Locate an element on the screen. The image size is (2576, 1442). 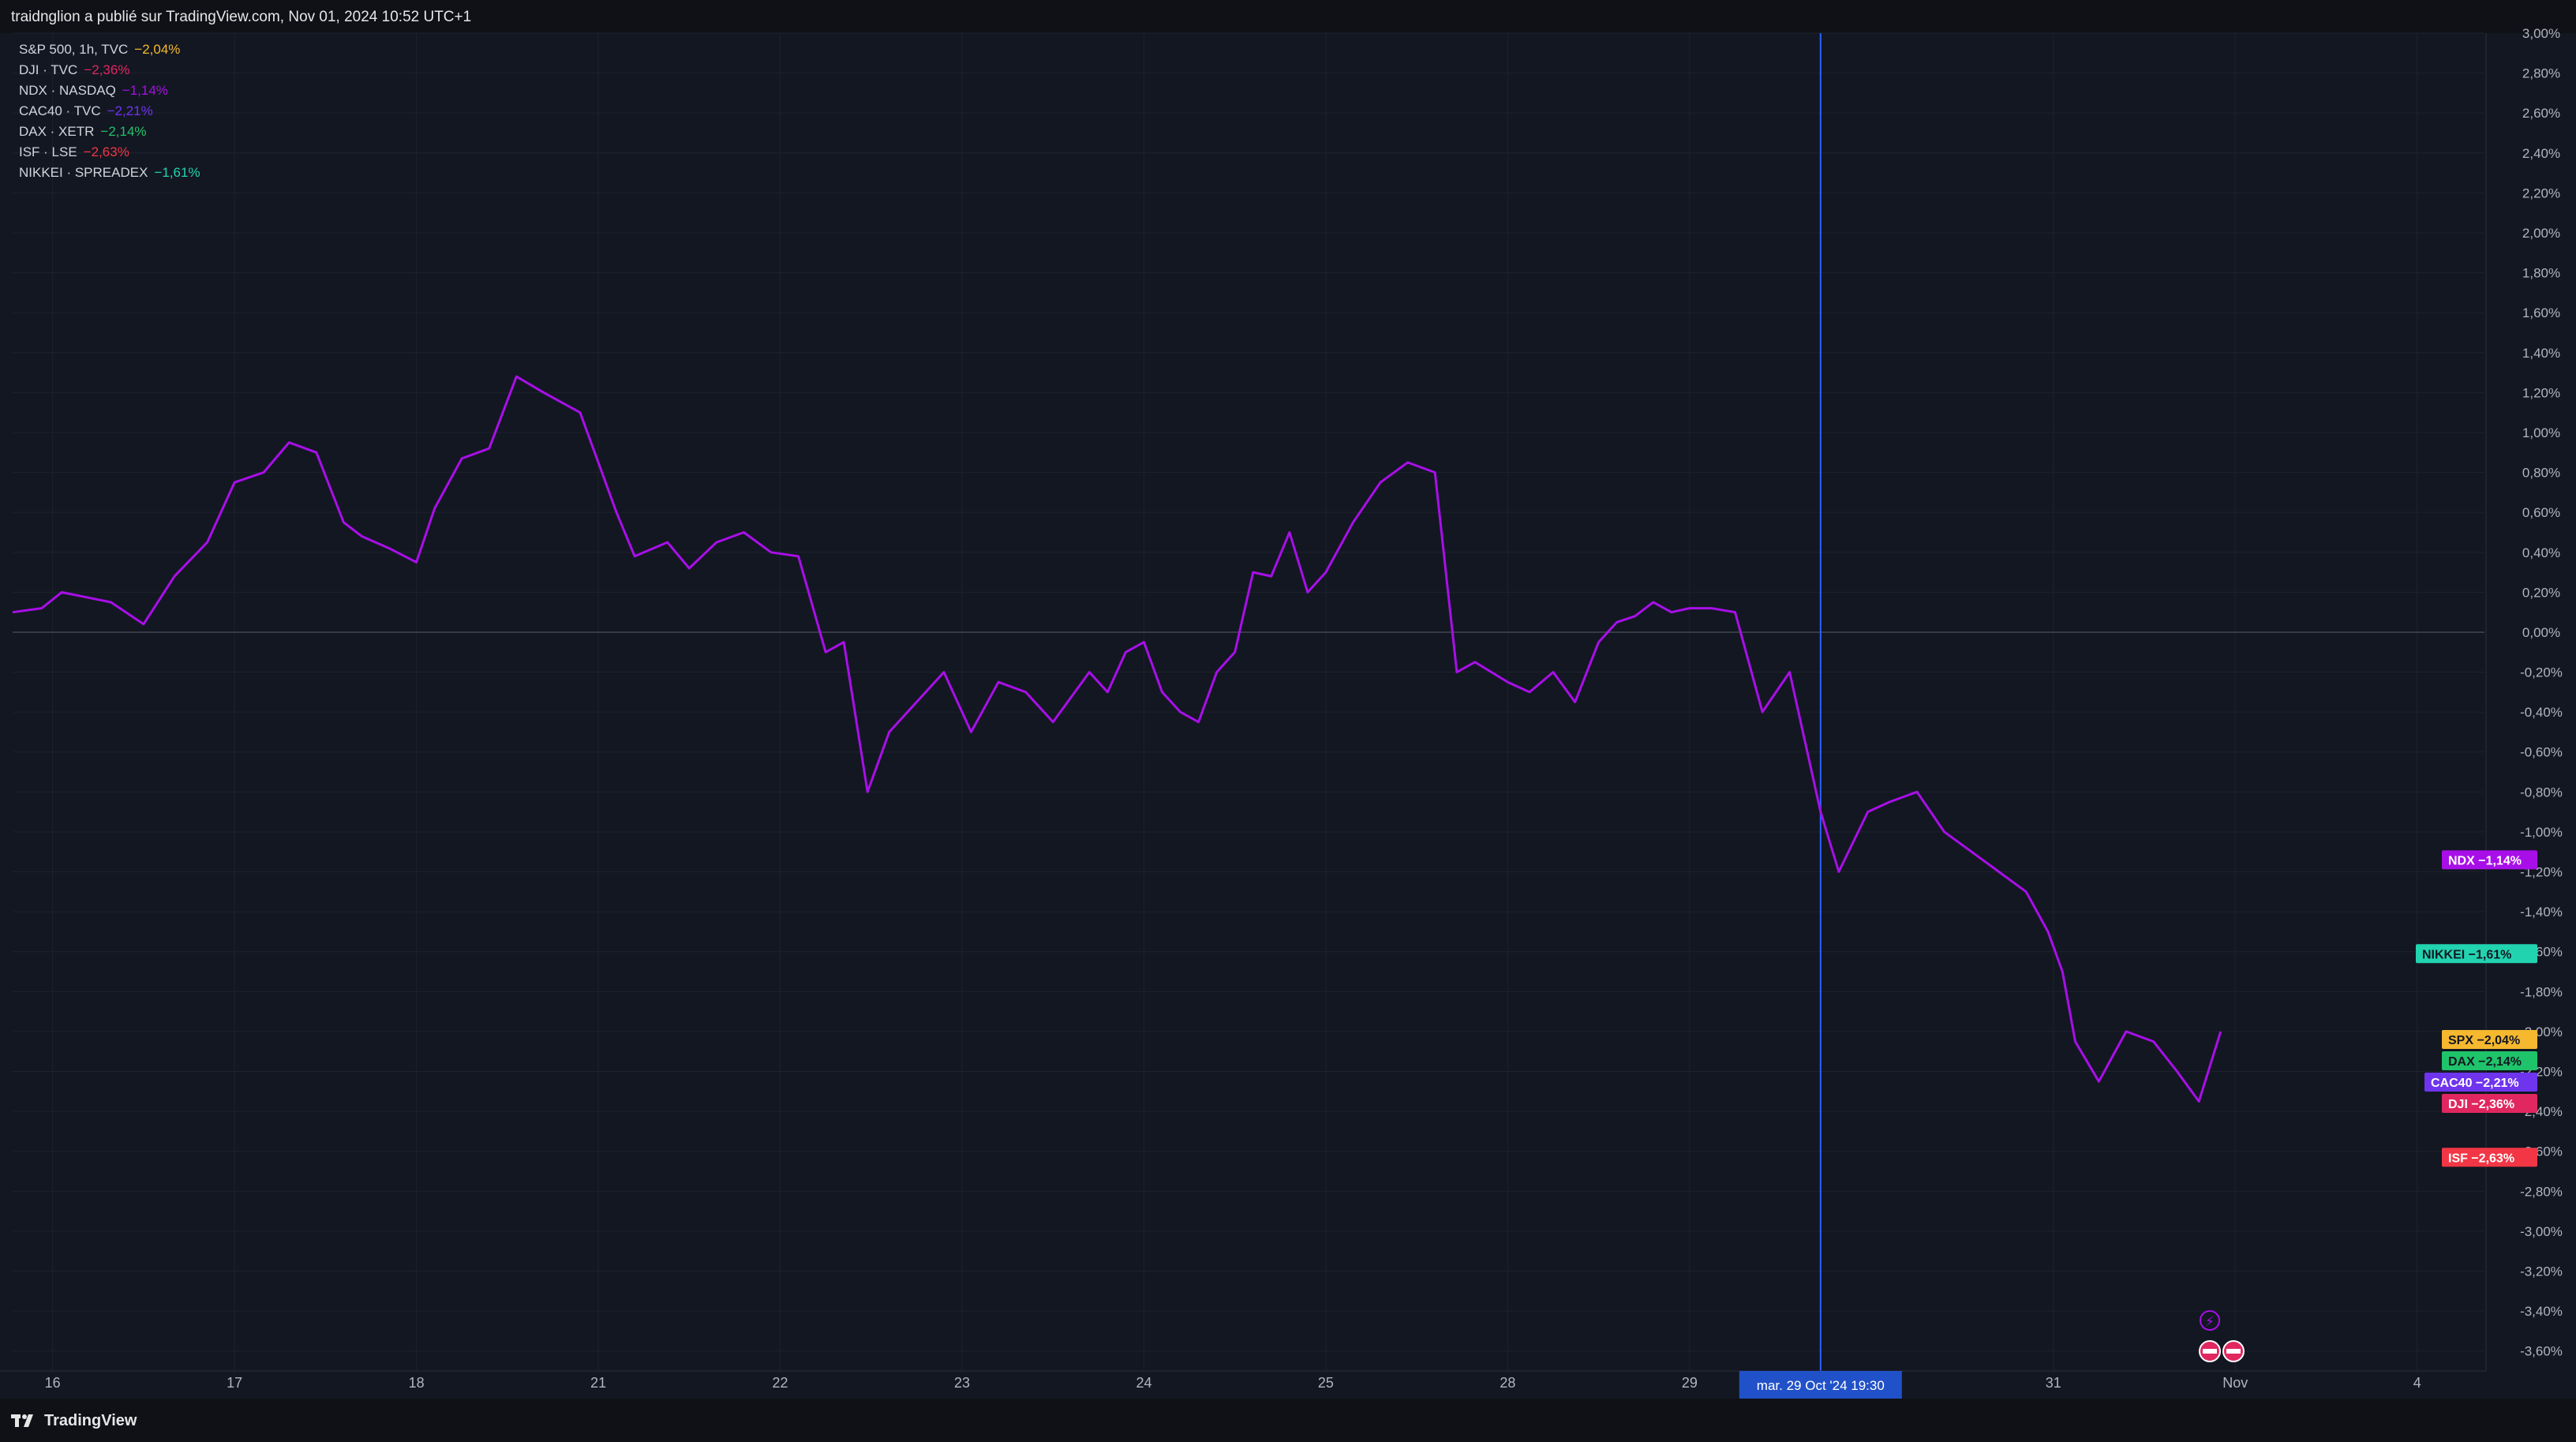
y-tick-label: -1,40% is located at coordinates (2541, 912).